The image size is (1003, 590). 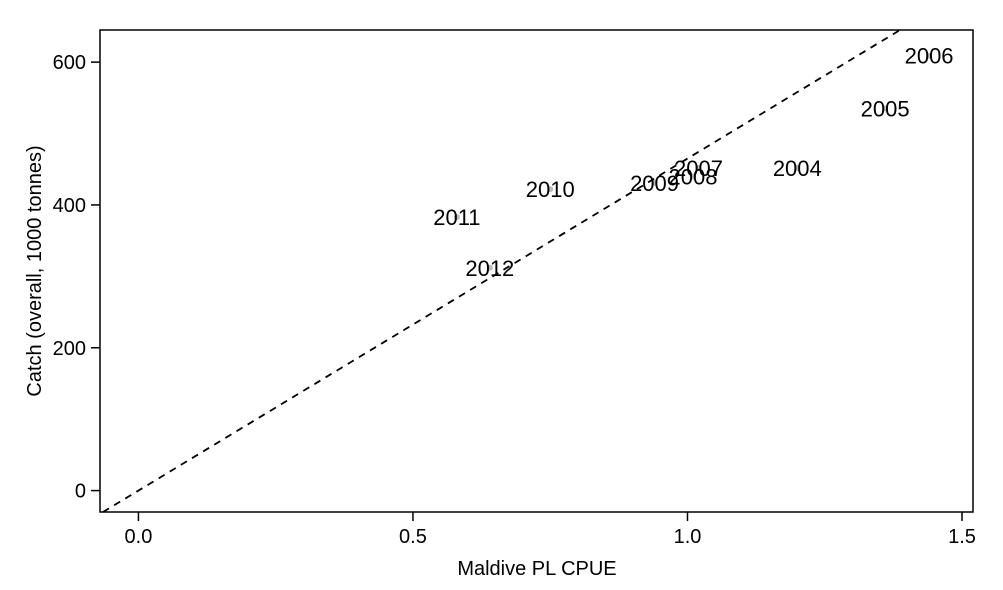 I want to click on y-tick-label: 400, so click(x=69, y=206).